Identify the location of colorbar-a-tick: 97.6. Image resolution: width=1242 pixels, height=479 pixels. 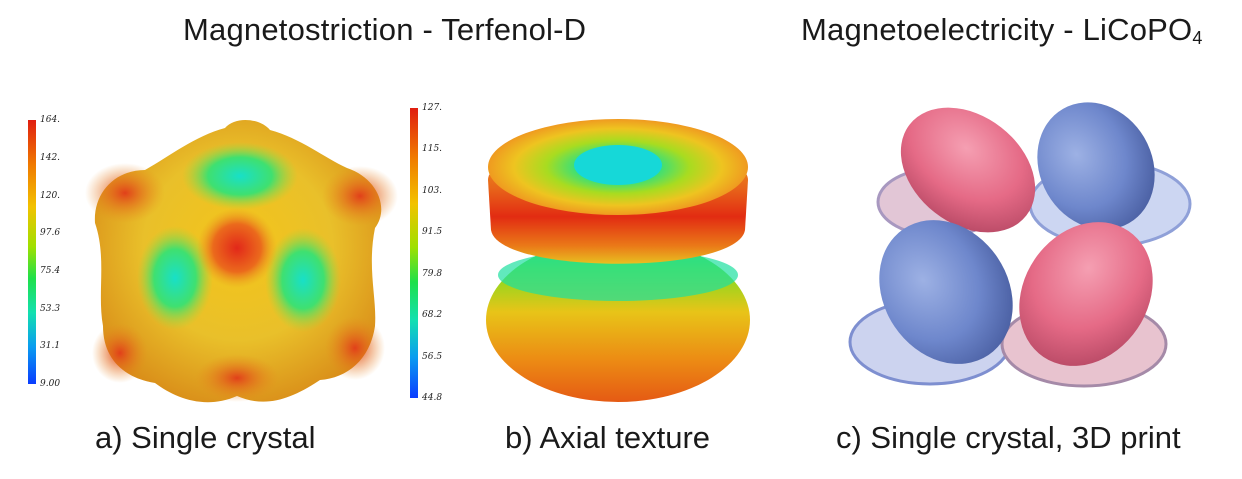
(50, 233).